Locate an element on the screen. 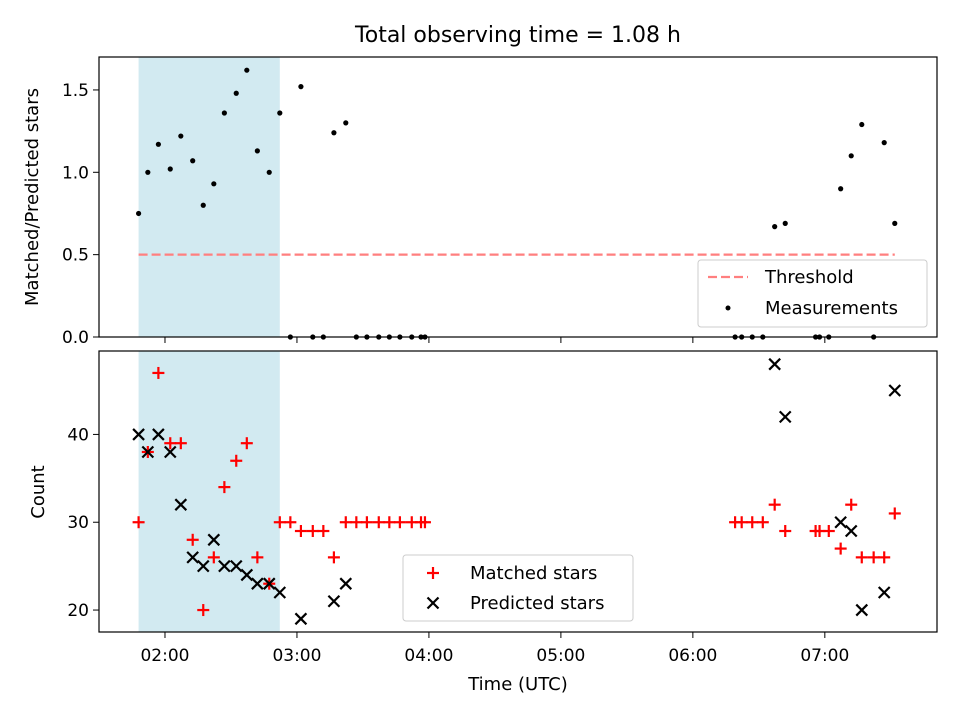  x-tick-label: 02:00 is located at coordinates (164, 656).